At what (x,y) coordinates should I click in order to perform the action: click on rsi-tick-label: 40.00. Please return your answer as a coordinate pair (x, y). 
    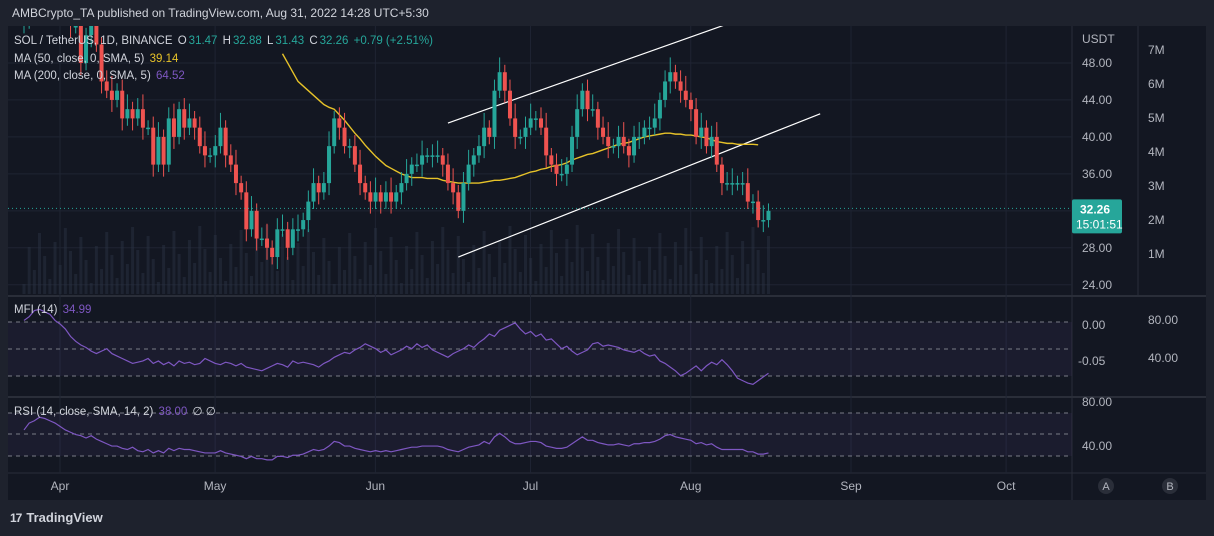
    Looking at the image, I should click on (1097, 446).